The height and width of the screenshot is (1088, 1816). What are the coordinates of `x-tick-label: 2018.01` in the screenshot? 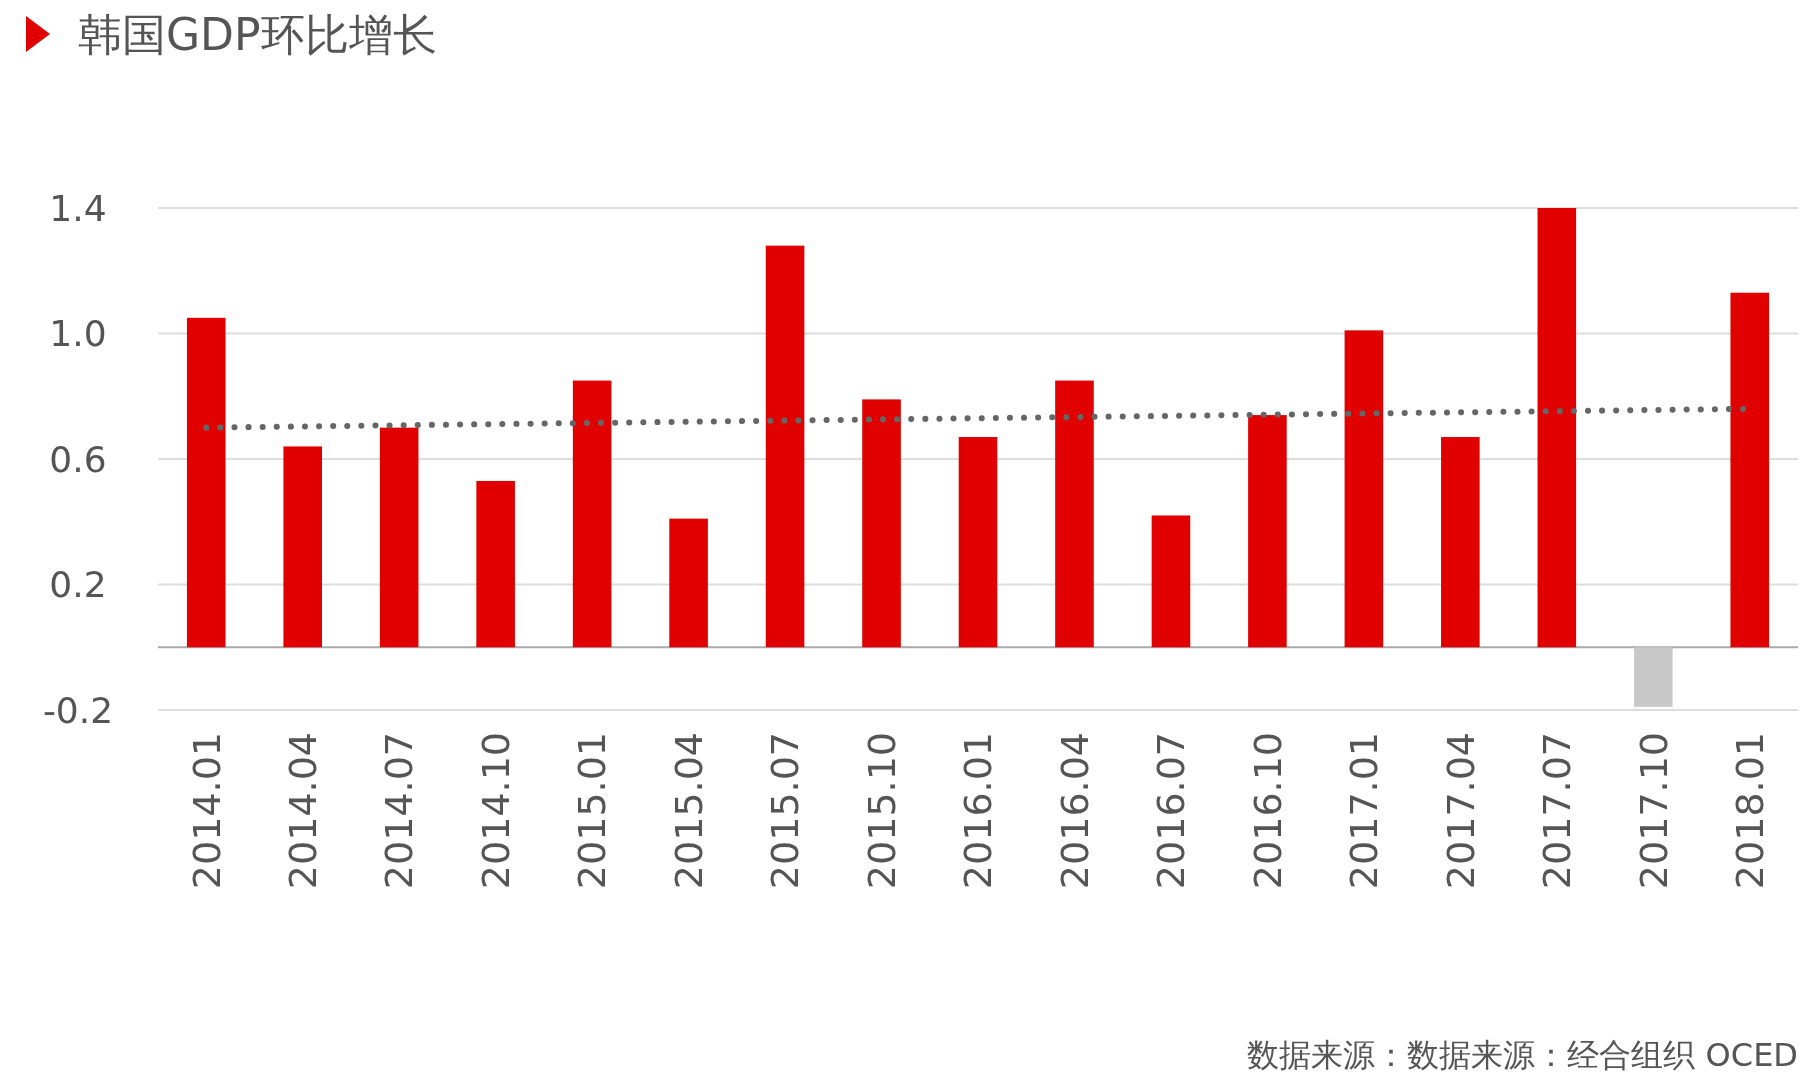 It's located at (1750, 811).